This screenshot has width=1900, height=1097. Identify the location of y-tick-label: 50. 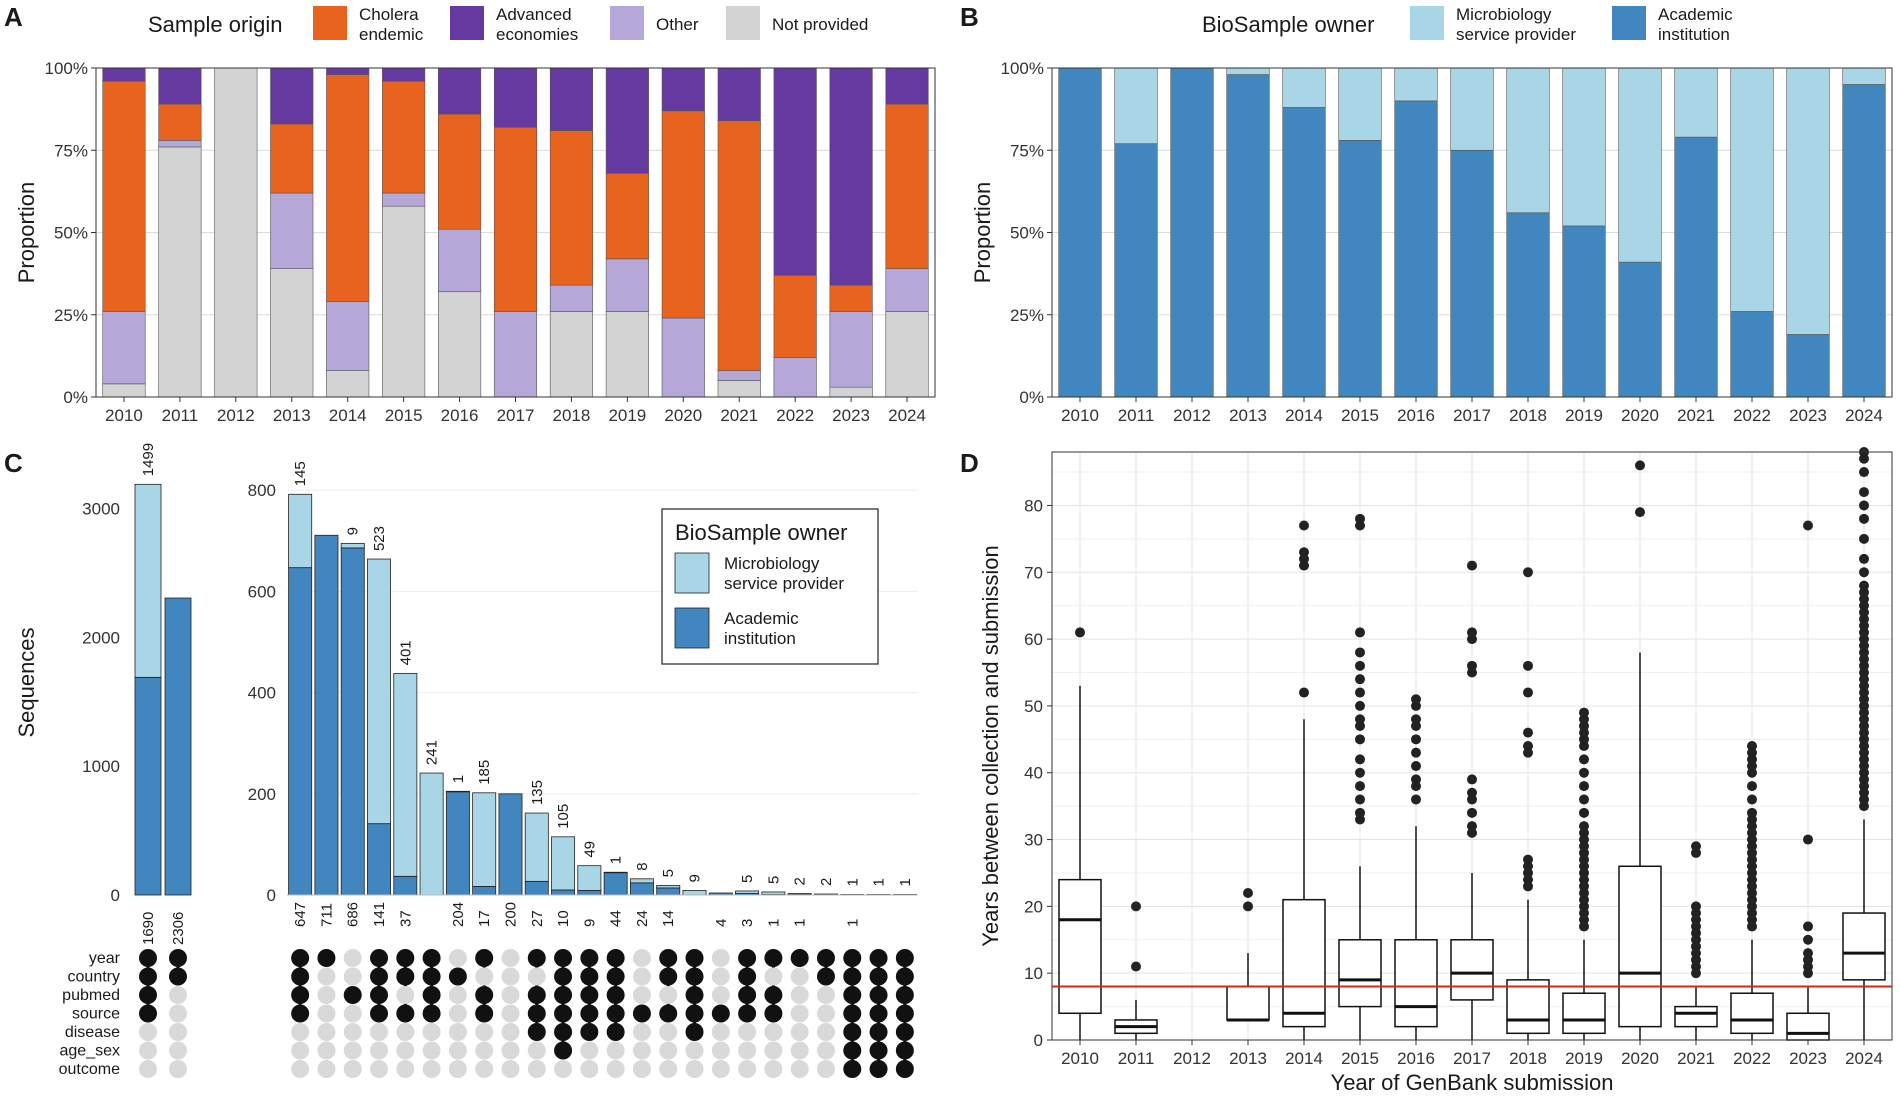
(1033, 706).